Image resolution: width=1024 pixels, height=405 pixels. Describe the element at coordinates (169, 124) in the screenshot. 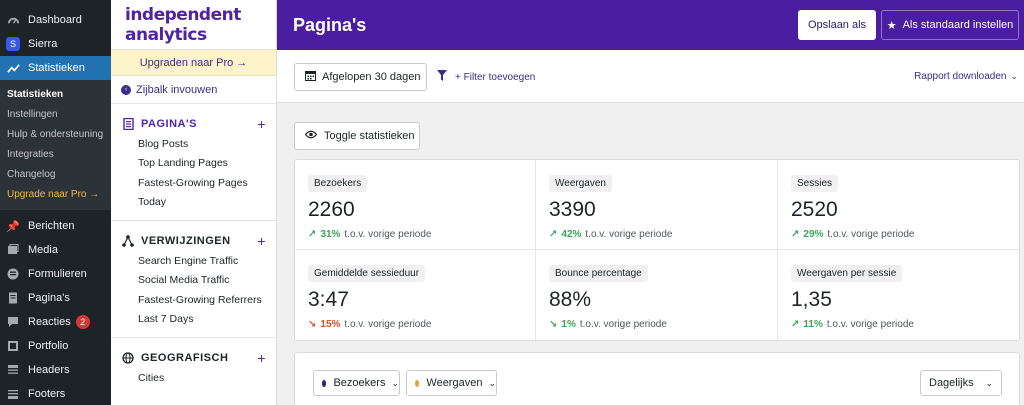

I see `ia-section-title: PAGINA'S` at that location.